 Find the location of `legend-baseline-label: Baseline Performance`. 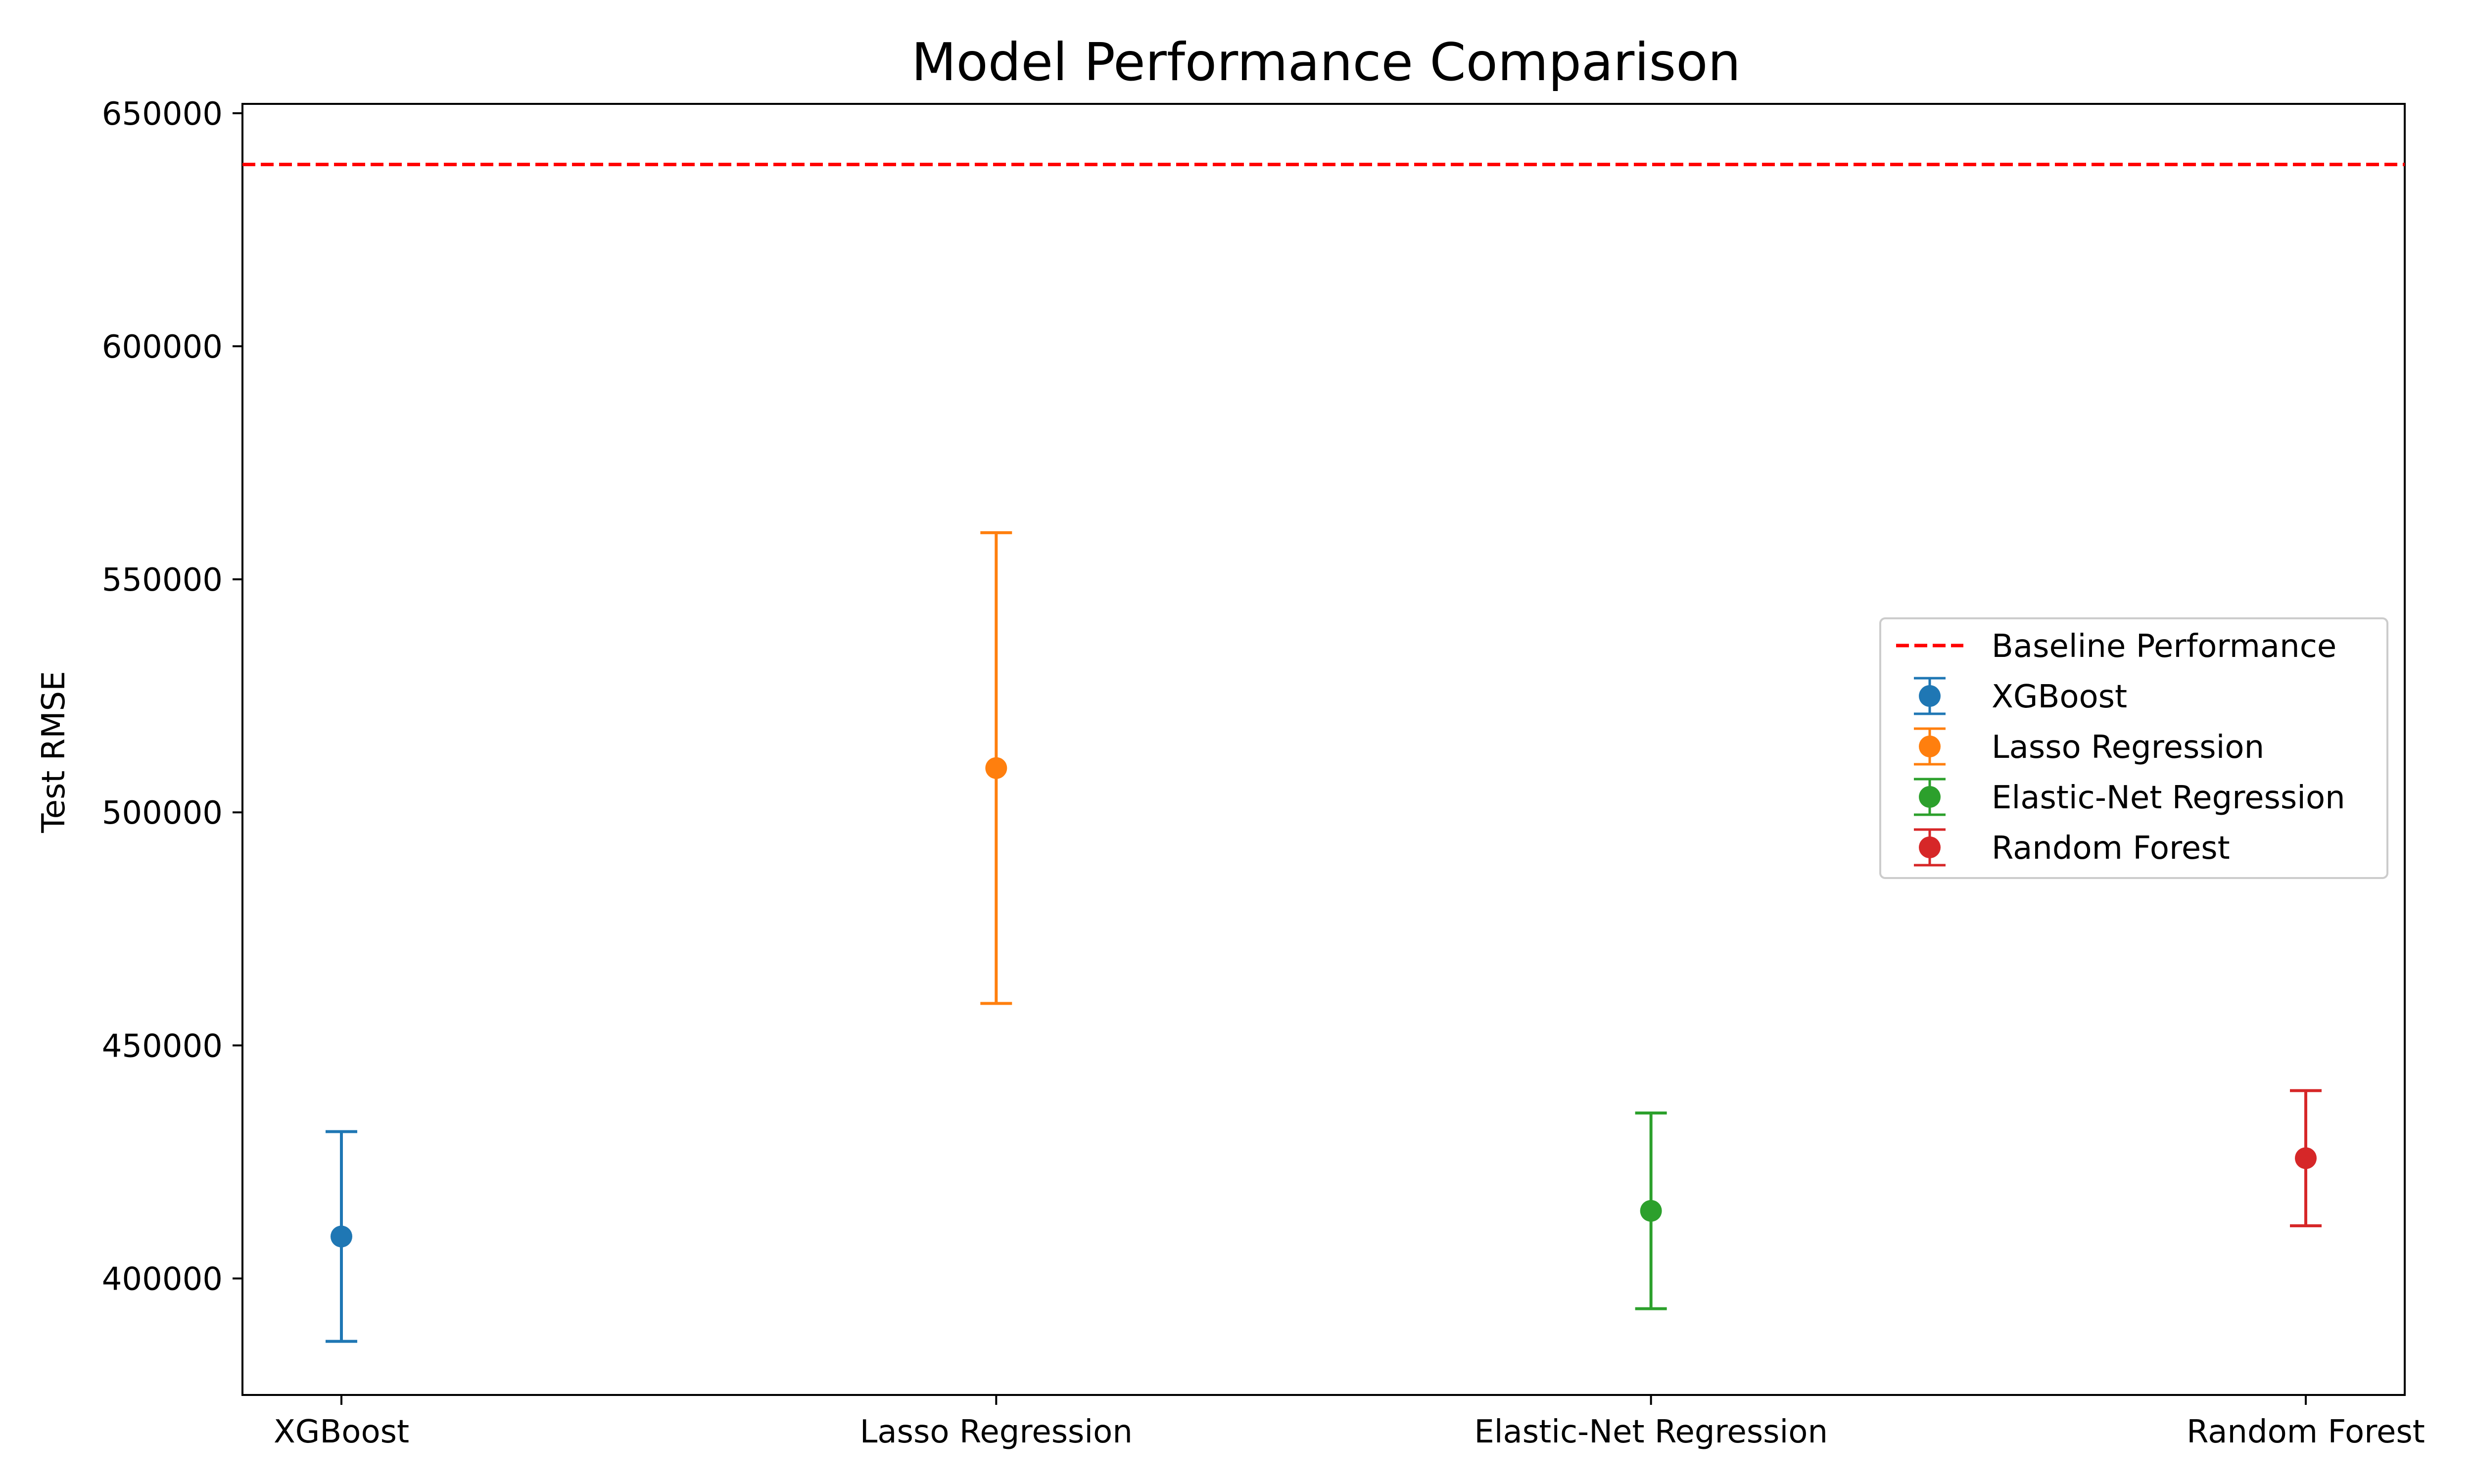

legend-baseline-label: Baseline Performance is located at coordinates (2164, 646).